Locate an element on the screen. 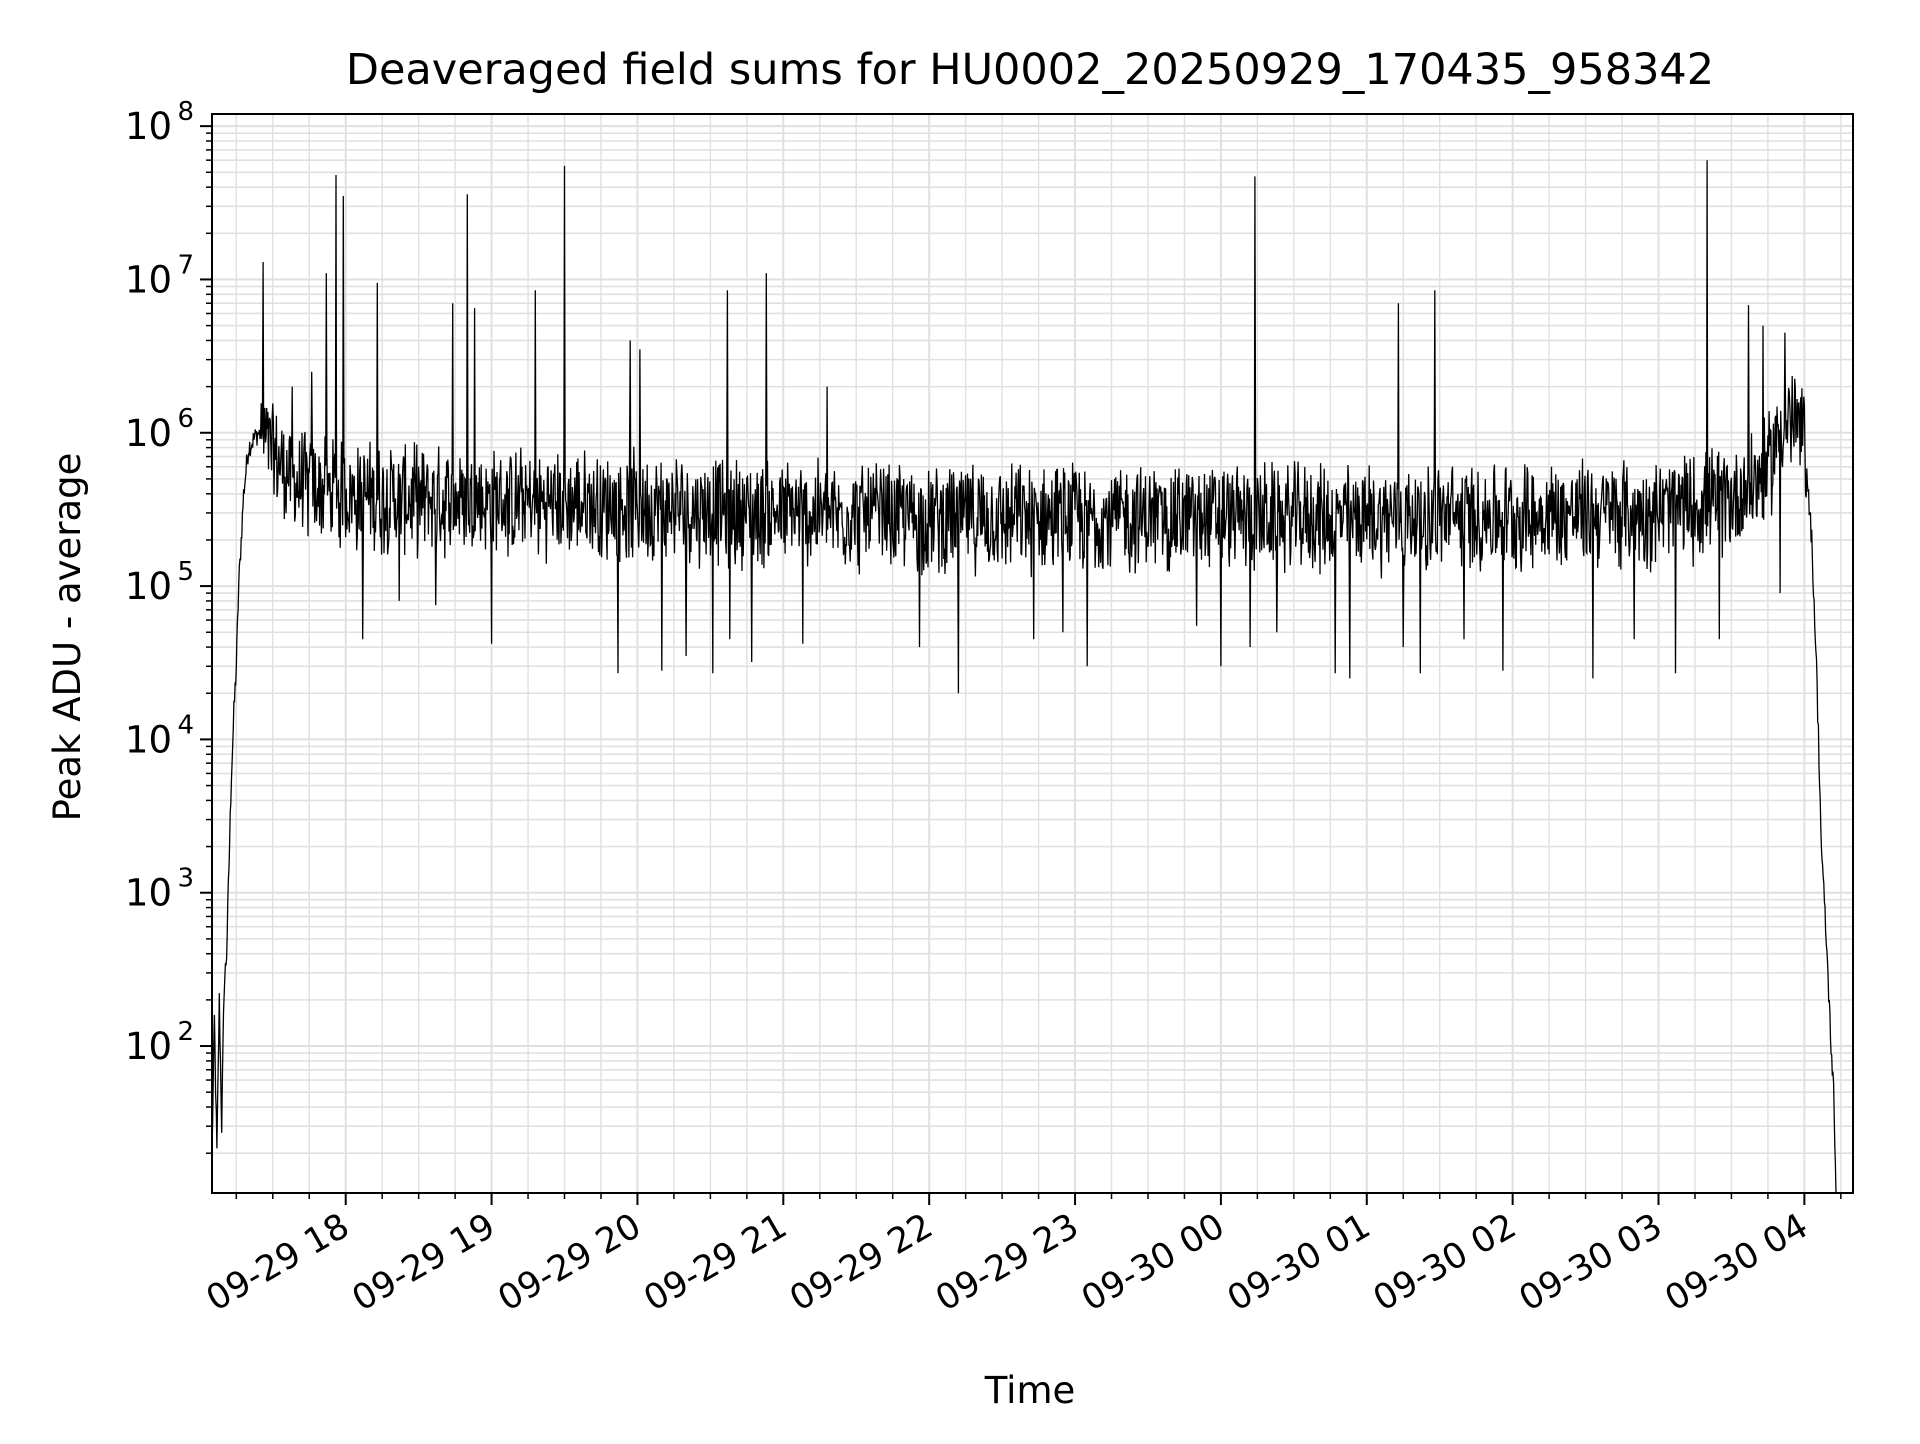 Image resolution: width=1920 pixels, height=1444 pixels. y-tick-exponent: 2 is located at coordinates (185, 1032).